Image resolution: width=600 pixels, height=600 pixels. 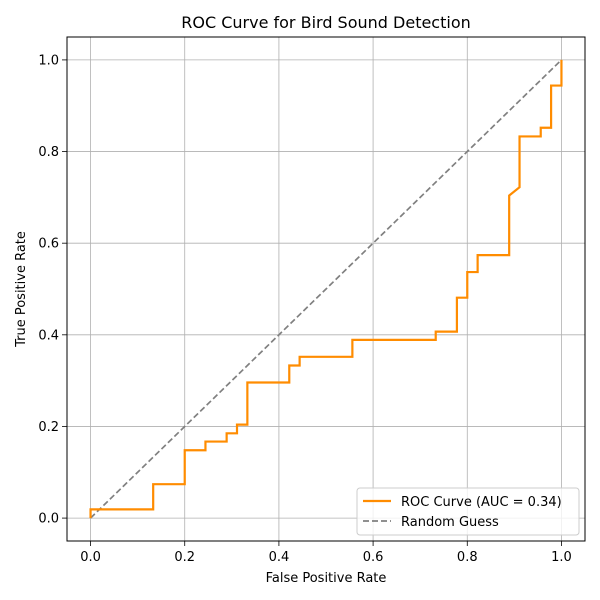 I want to click on legend: ROC Curve (AUC = 0.34) Random Guess, so click(x=468, y=511).